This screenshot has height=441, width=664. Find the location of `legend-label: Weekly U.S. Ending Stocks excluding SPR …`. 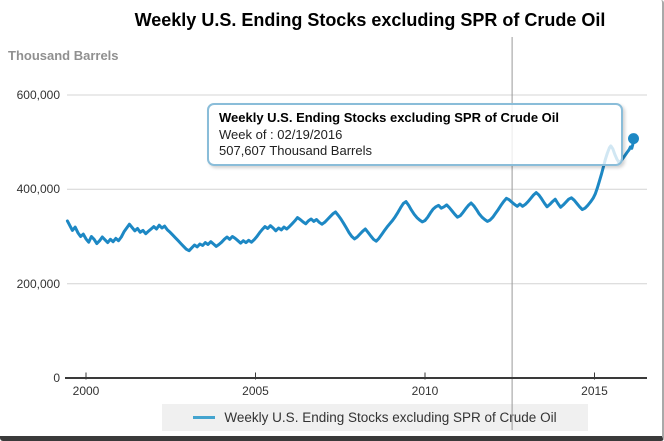

legend-label: Weekly U.S. Ending Stocks excluding SPR … is located at coordinates (390, 417).